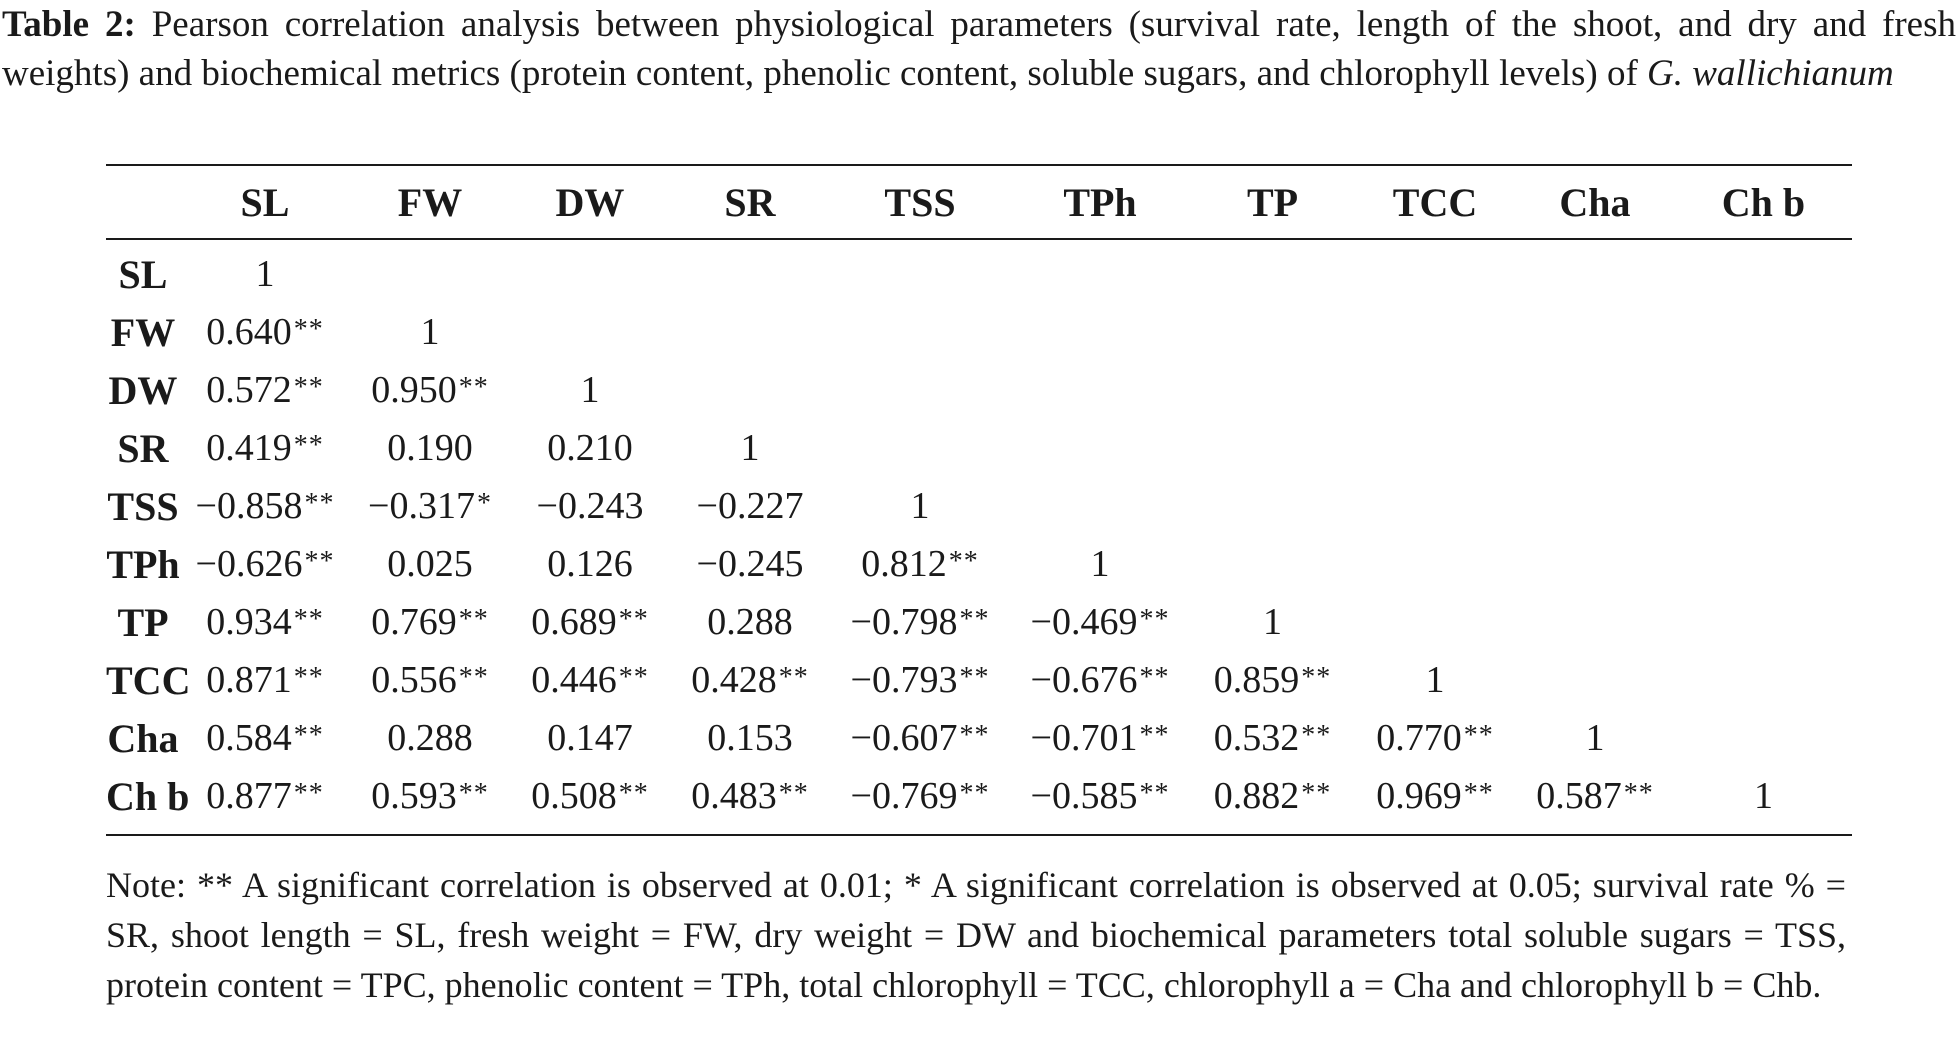  What do you see at coordinates (590, 506) in the screenshot?
I see `cell-value: −0.243` at bounding box center [590, 506].